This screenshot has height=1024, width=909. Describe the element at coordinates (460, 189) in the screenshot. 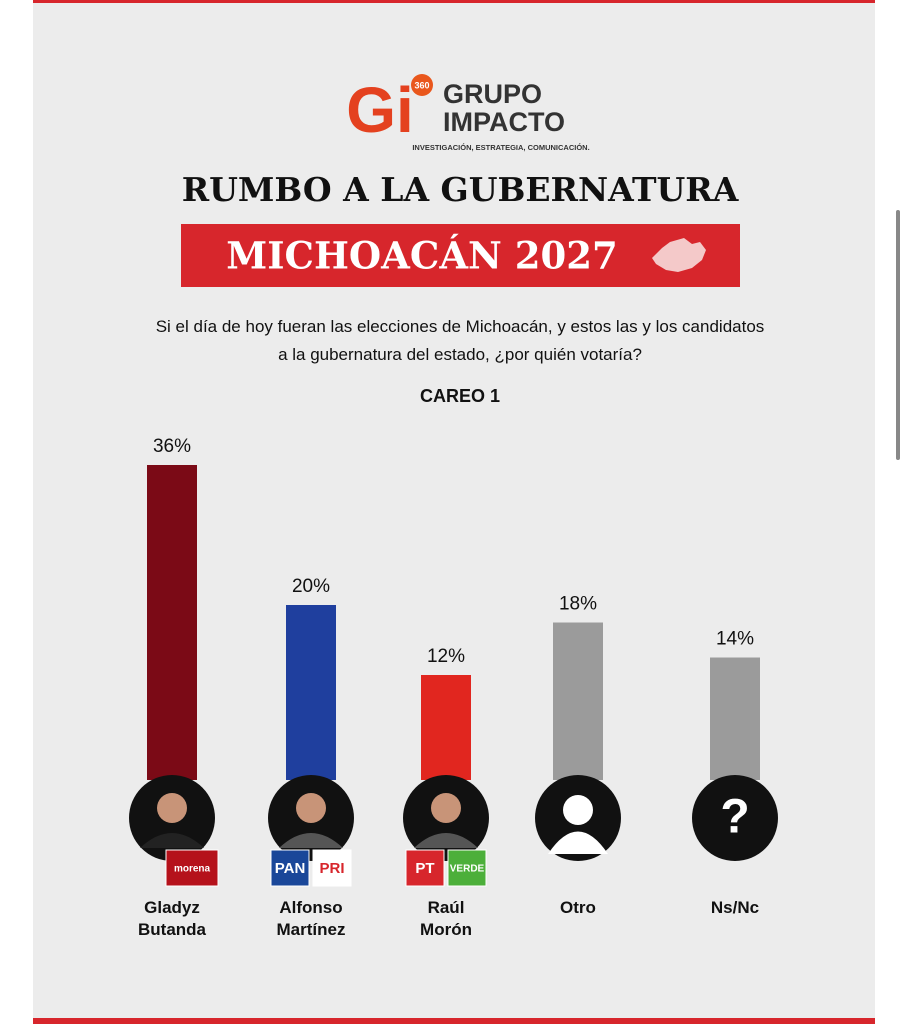

I see `title: RUMBO A LA GUBERNATURA` at that location.